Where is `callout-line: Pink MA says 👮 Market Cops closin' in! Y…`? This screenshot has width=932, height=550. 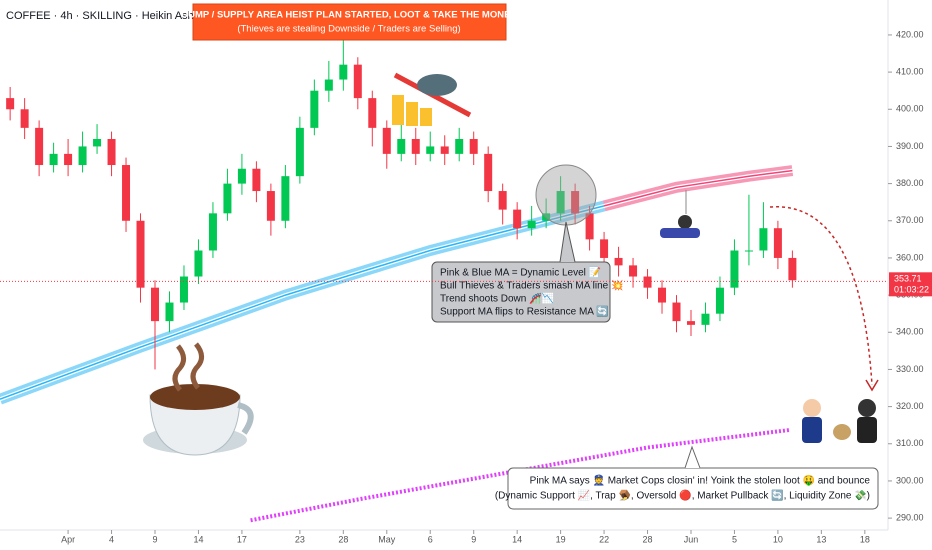
callout-line: Pink MA says 👮 Market Cops closin' in! Y… is located at coordinates (700, 480).